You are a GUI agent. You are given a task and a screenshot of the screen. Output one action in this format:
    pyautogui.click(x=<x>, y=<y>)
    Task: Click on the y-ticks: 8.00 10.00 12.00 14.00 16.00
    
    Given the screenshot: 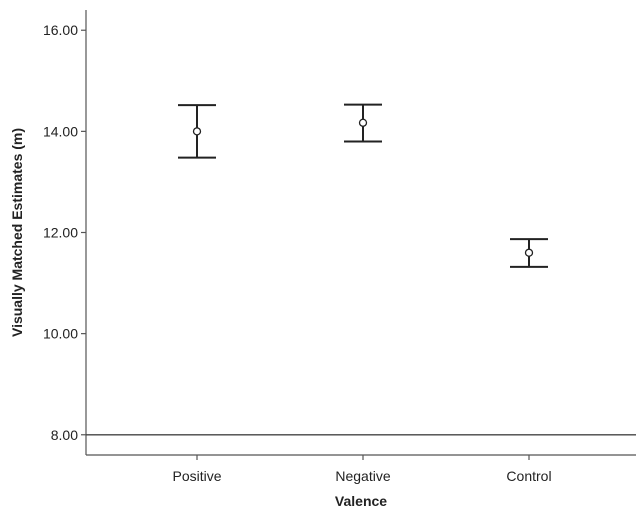 What is the action you would take?
    pyautogui.click(x=64, y=232)
    